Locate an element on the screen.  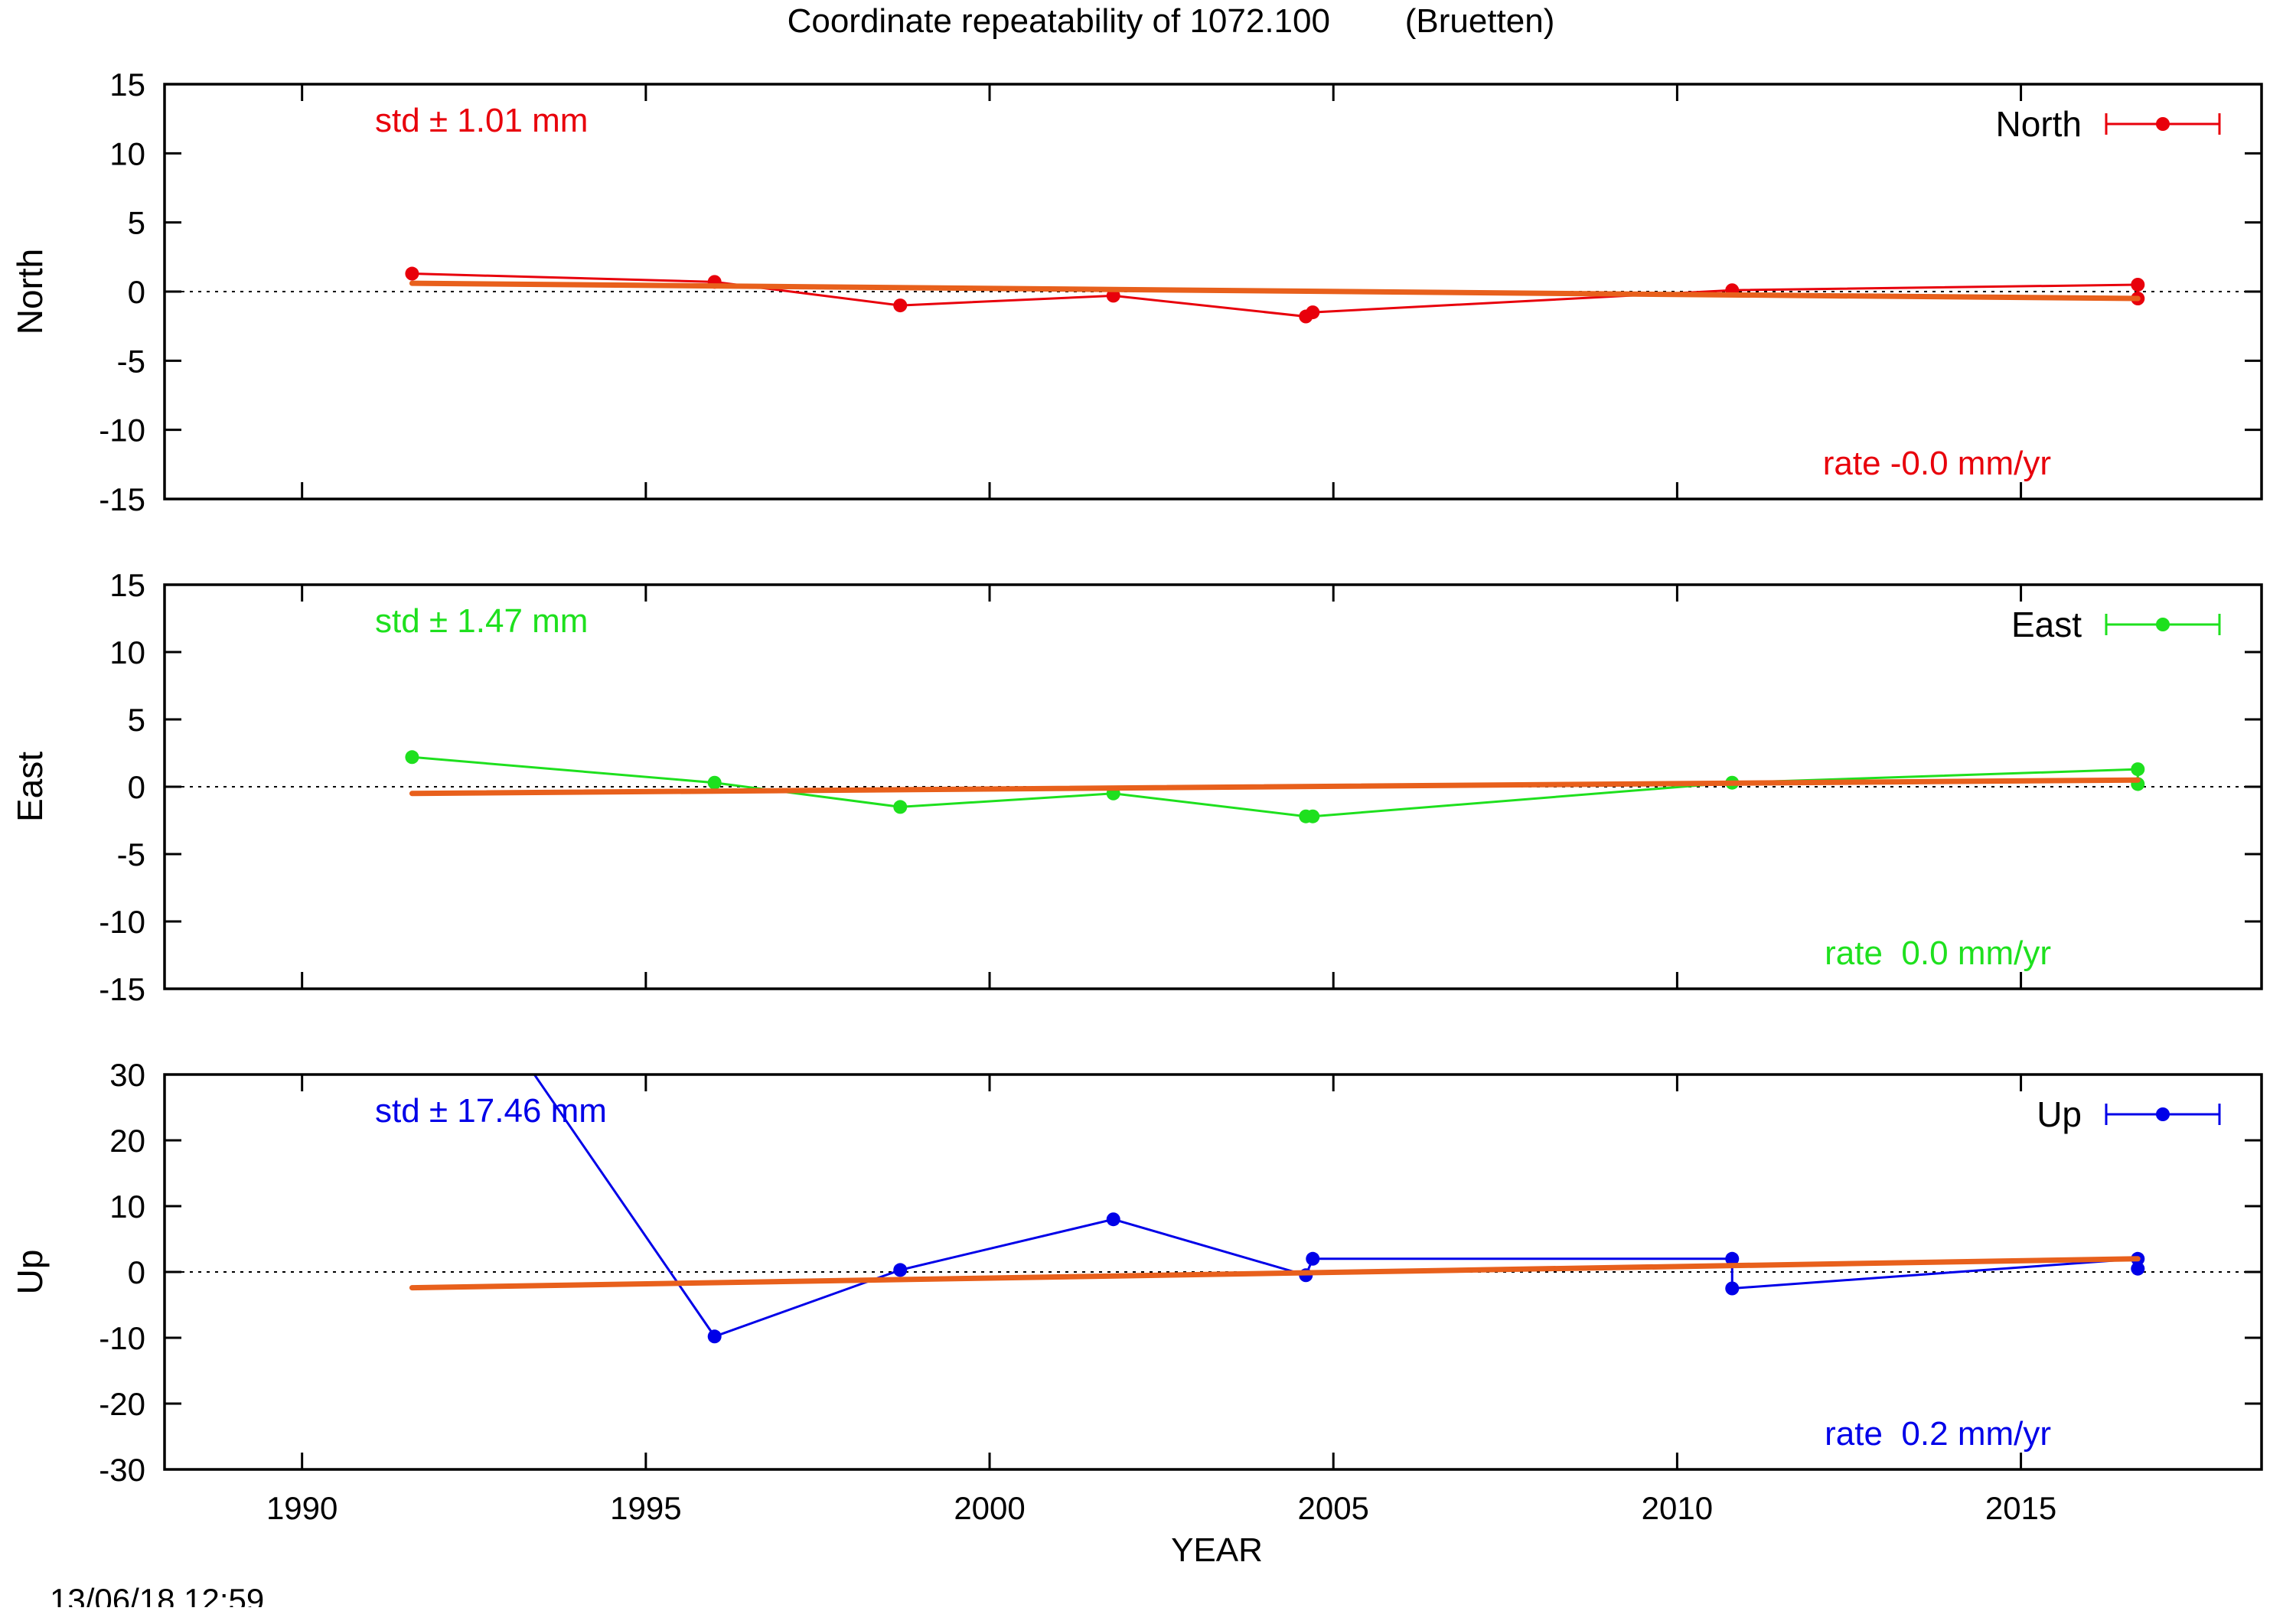
east-legend-marker is located at coordinates (2163, 624).